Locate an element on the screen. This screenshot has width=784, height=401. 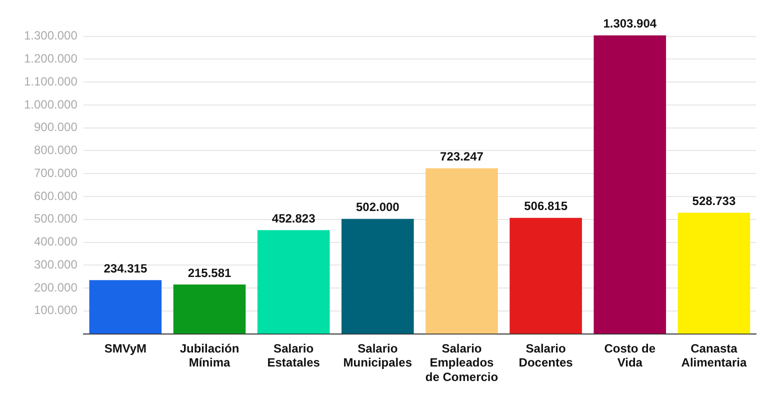
y-tick-label: 100.000 is located at coordinates (56, 310).